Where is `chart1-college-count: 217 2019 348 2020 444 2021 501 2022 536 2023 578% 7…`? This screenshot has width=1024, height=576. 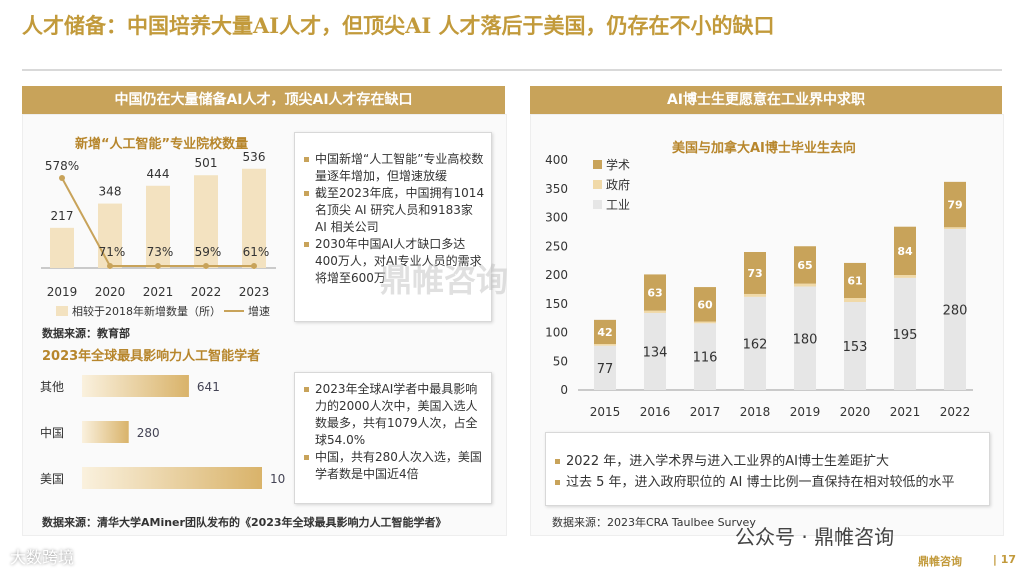
chart1-college-count: 217 2019 348 2020 444 2021 501 2022 536 2023 578% 7… is located at coordinates (158, 234).